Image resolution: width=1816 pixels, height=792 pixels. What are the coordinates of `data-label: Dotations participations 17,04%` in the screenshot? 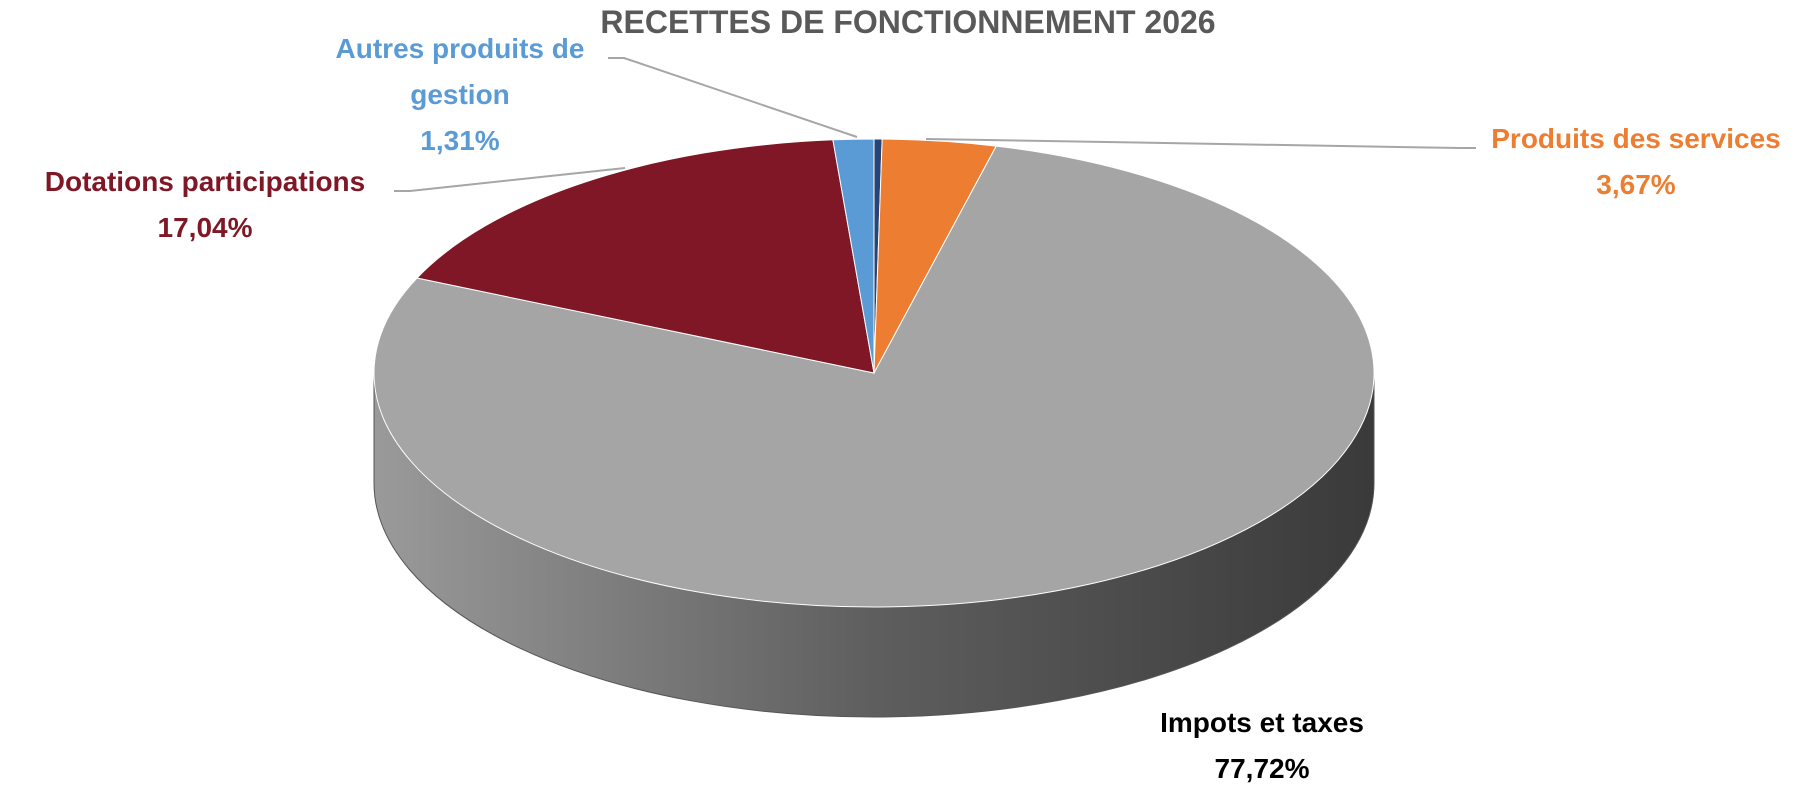 It's located at (207, 205).